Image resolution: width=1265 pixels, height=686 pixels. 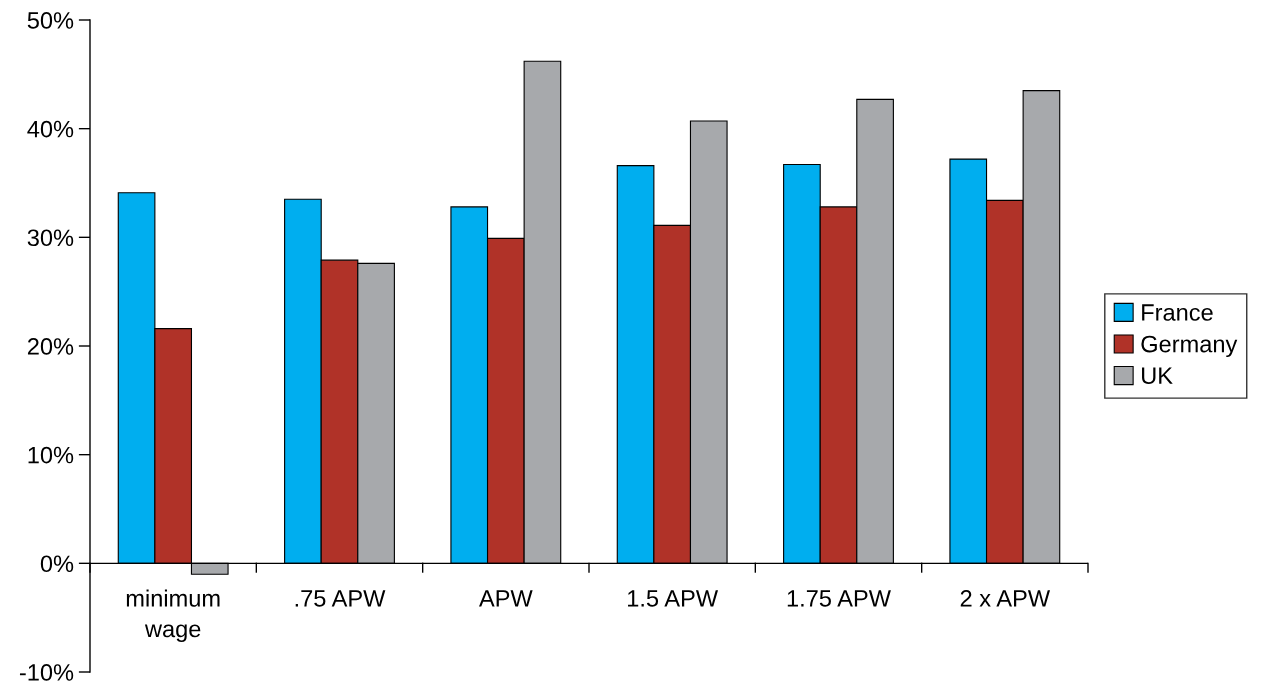 What do you see at coordinates (505, 598) in the screenshot?
I see `x-tick-label: APW` at bounding box center [505, 598].